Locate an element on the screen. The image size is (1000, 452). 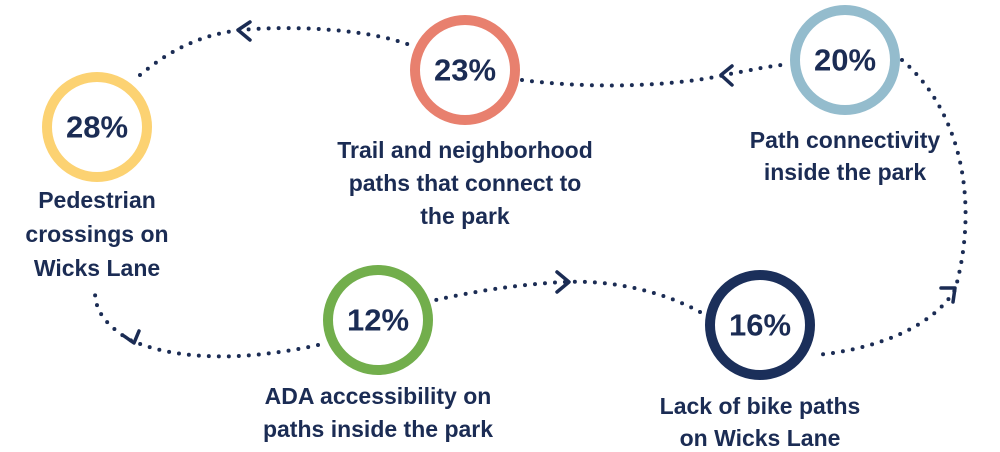
node-label: Lack of bike paths is located at coordinates (760, 406).